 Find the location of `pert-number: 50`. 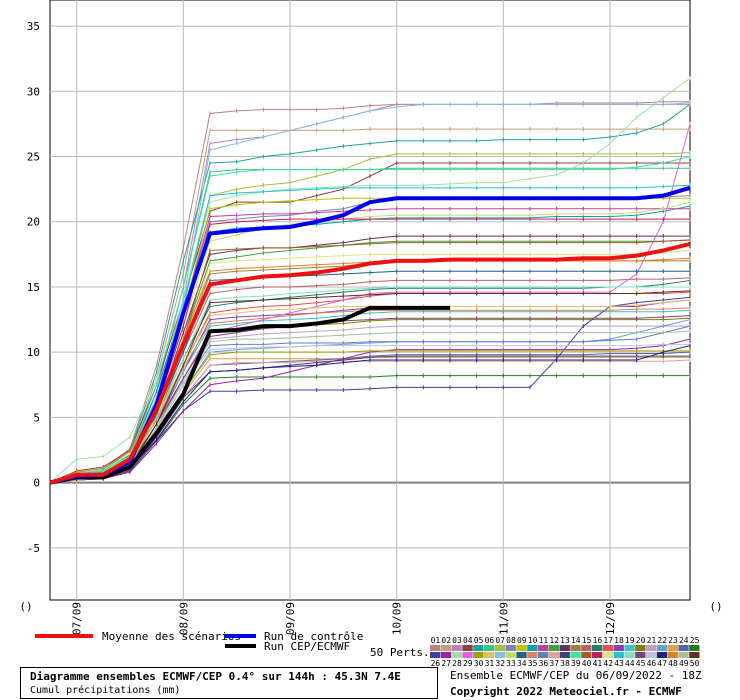

pert-number: 50 is located at coordinates (695, 663).